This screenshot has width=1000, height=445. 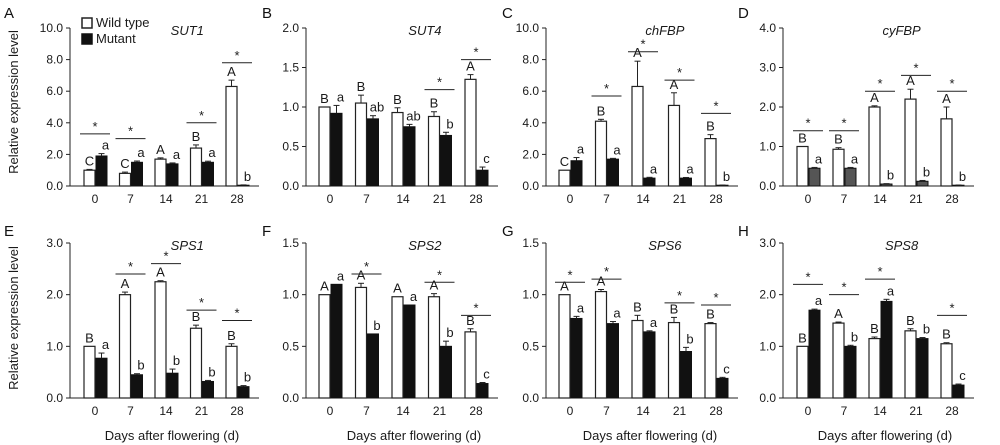 What do you see at coordinates (290, 295) in the screenshot?
I see `y-tick-label-f-2: 1.0` at bounding box center [290, 295].